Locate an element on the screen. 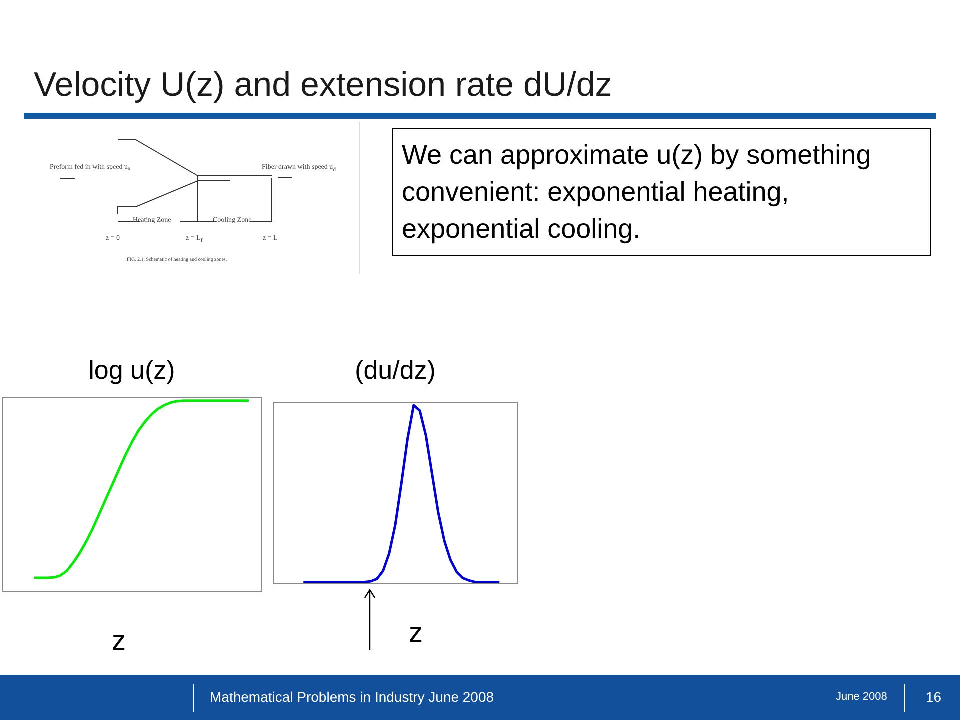 The width and height of the screenshot is (960, 720). chart-title: (du/dz) is located at coordinates (395, 370).